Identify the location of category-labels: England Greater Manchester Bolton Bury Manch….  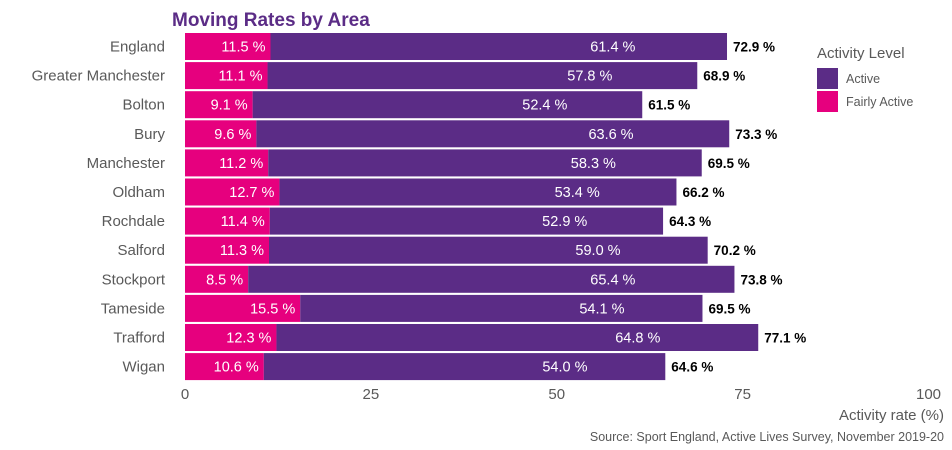
(99, 207).